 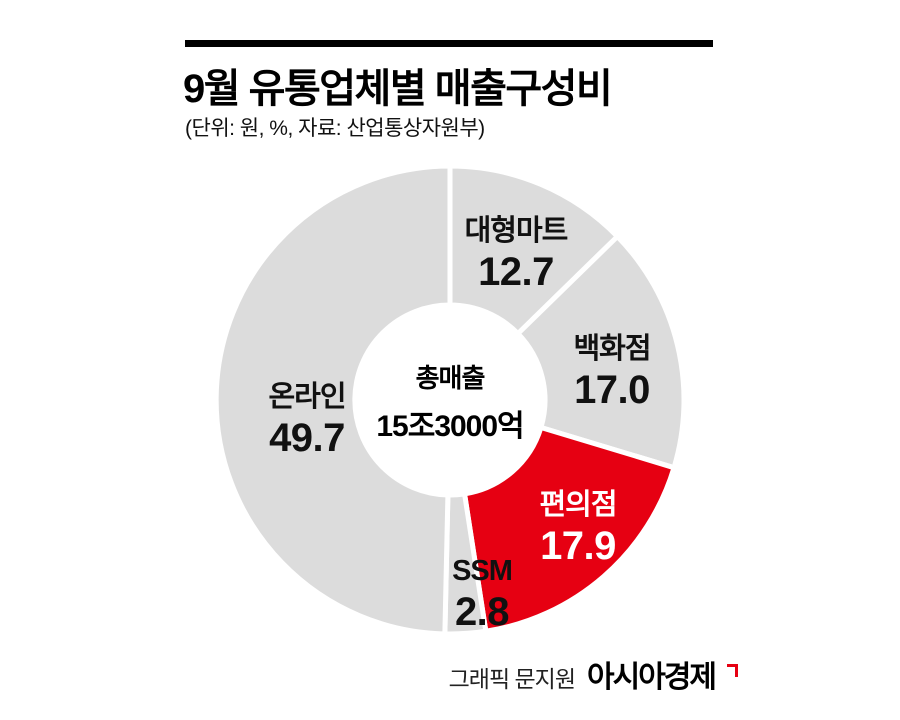 I want to click on brand-logo-icon, so click(x=732, y=670).